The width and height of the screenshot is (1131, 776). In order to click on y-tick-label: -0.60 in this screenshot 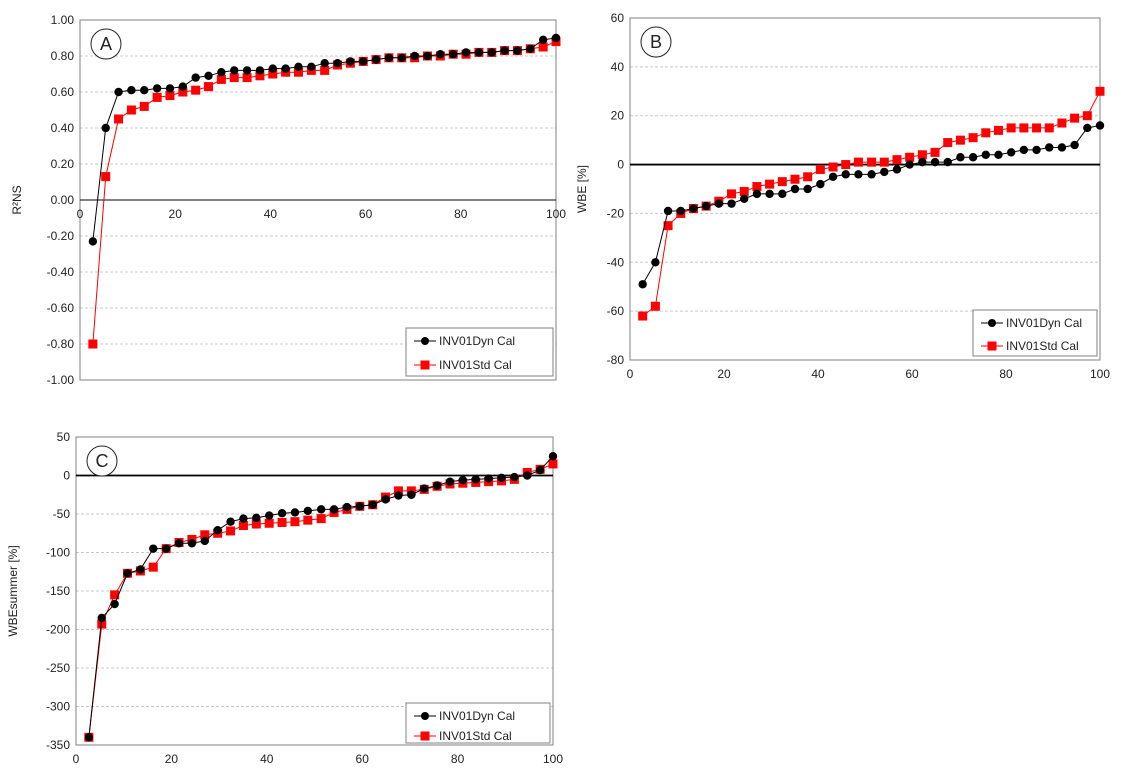, I will do `click(61, 308)`.